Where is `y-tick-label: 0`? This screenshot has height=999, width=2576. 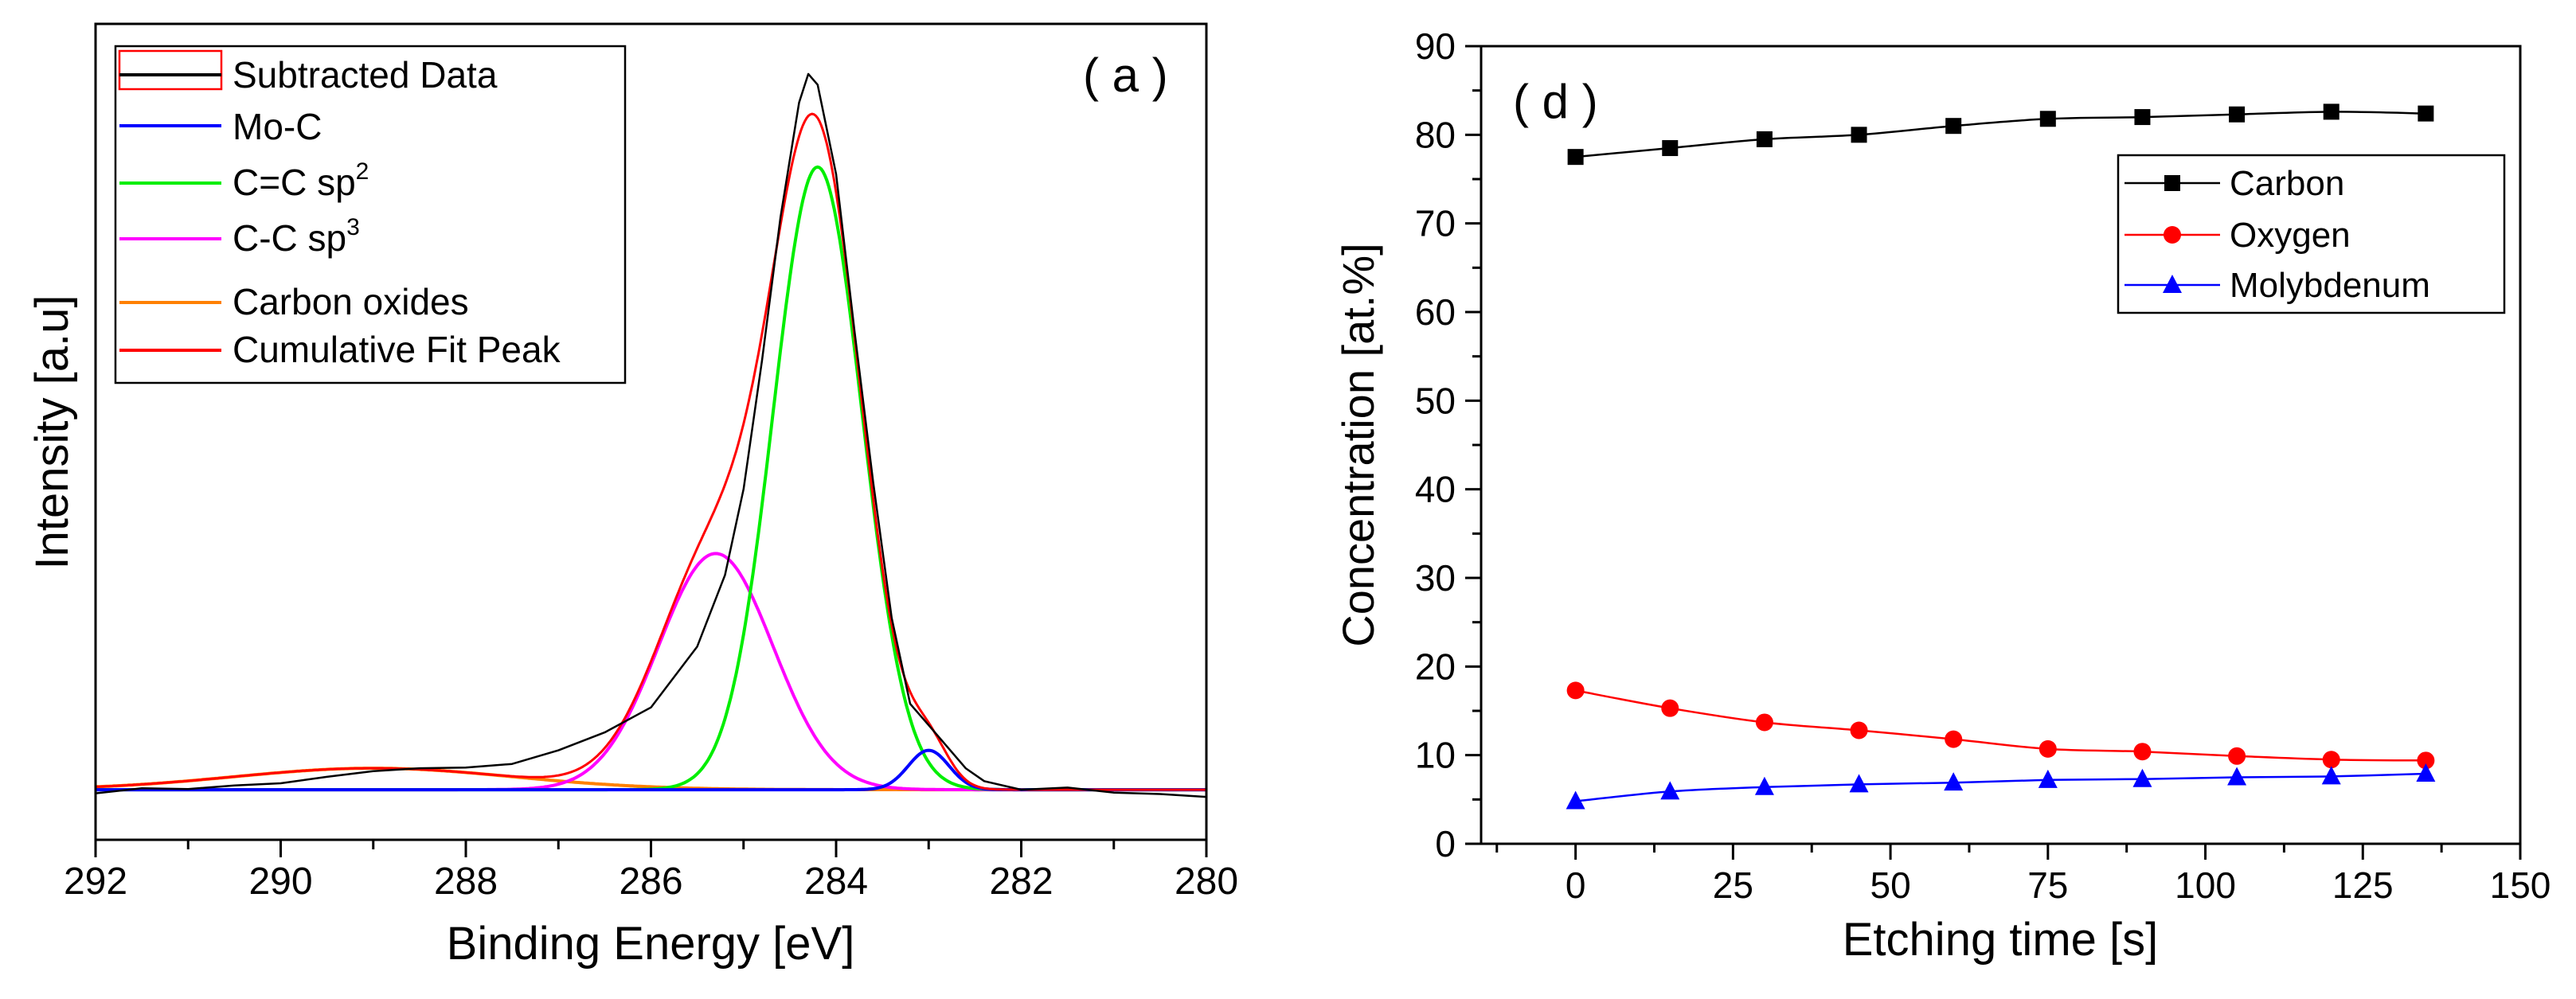
y-tick-label: 0 is located at coordinates (1446, 844).